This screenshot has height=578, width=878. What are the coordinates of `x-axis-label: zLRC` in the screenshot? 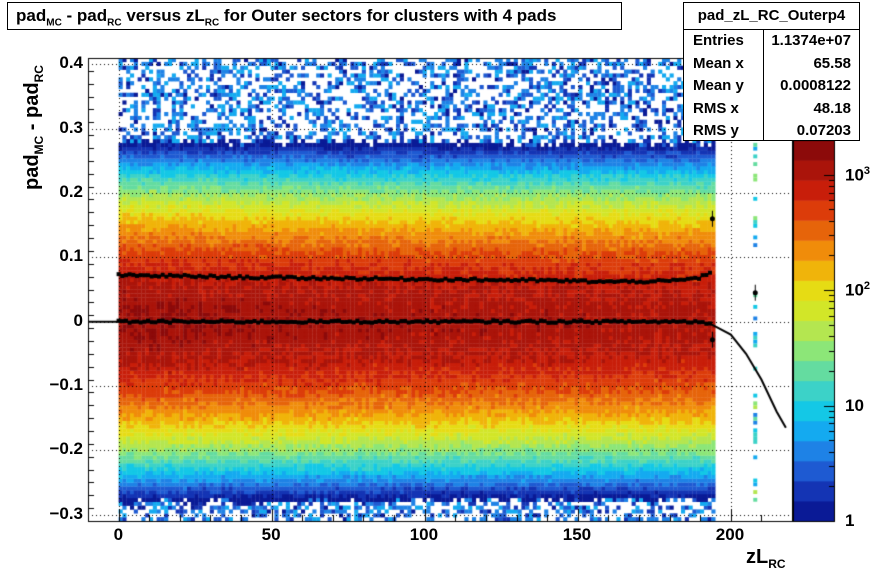 It's located at (766, 558).